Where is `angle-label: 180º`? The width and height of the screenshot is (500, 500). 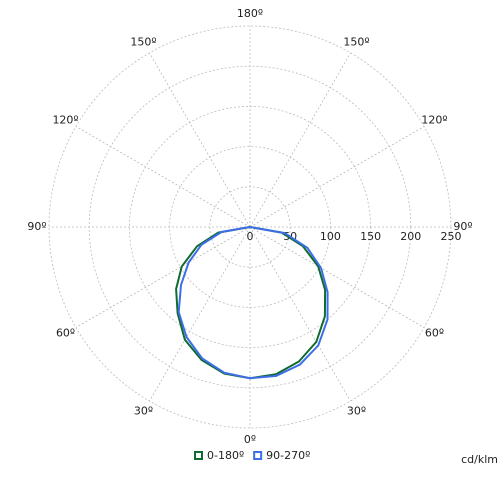 angle-label: 180º is located at coordinates (250, 13).